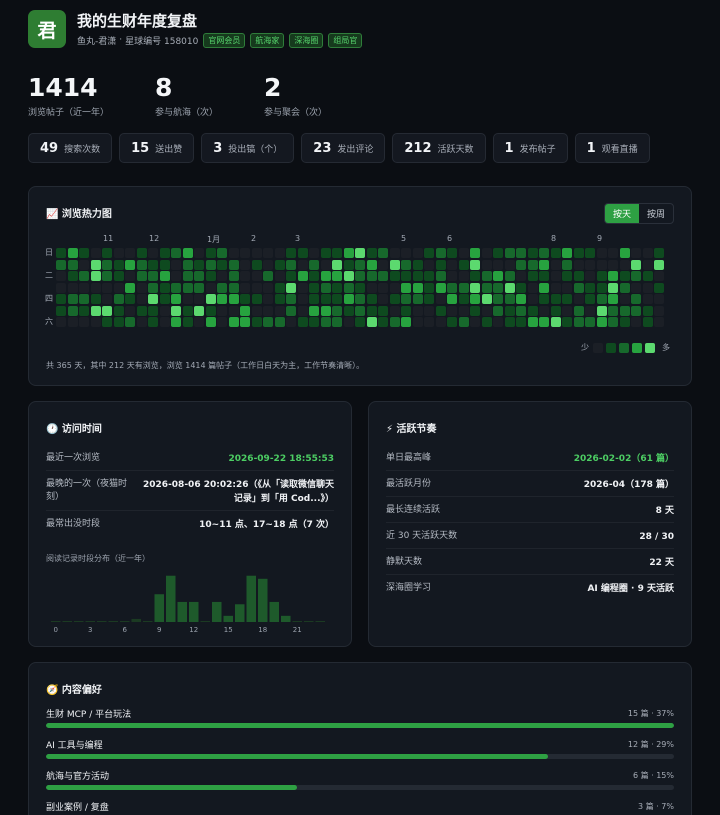 The image size is (720, 815). What do you see at coordinates (666, 347) in the screenshot?
I see `legend-high-label: 多` at bounding box center [666, 347].